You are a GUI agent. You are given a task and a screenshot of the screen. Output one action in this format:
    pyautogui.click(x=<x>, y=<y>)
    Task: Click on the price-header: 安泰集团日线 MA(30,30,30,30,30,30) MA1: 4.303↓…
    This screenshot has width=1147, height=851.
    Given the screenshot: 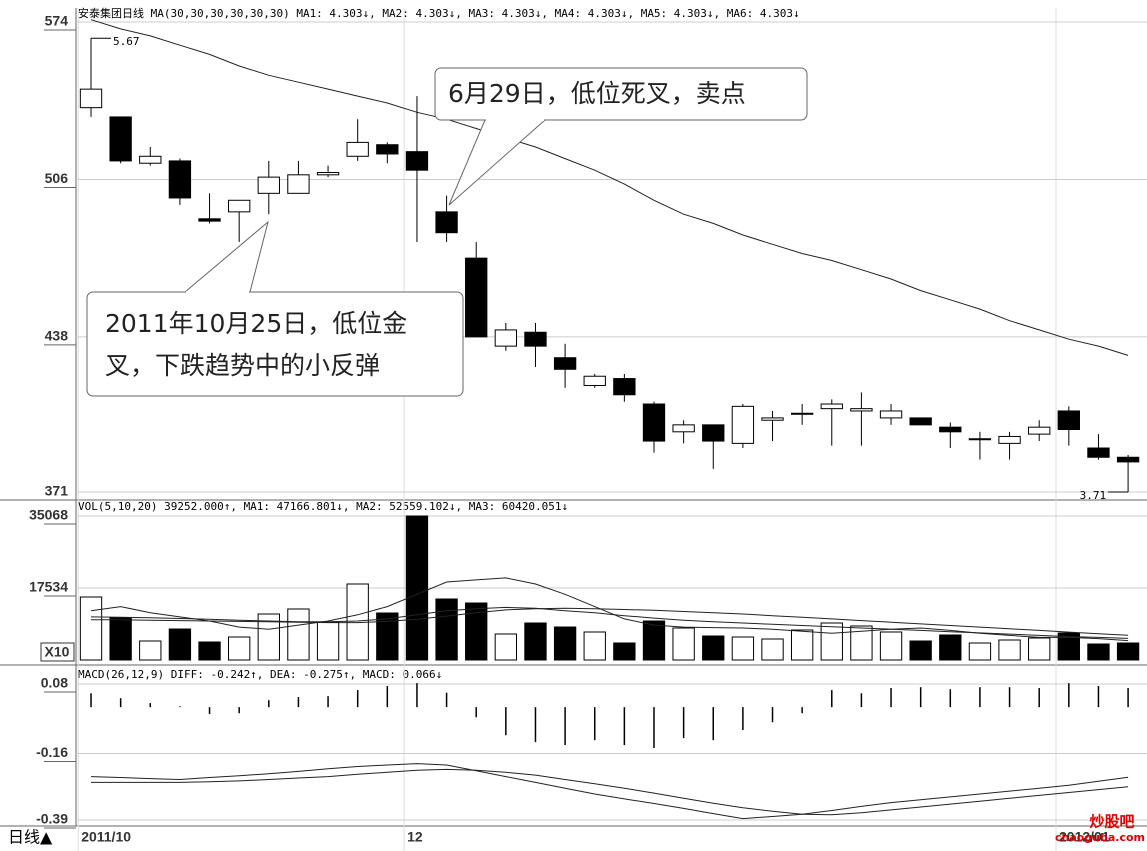 What is the action you would take?
    pyautogui.click(x=439, y=13)
    